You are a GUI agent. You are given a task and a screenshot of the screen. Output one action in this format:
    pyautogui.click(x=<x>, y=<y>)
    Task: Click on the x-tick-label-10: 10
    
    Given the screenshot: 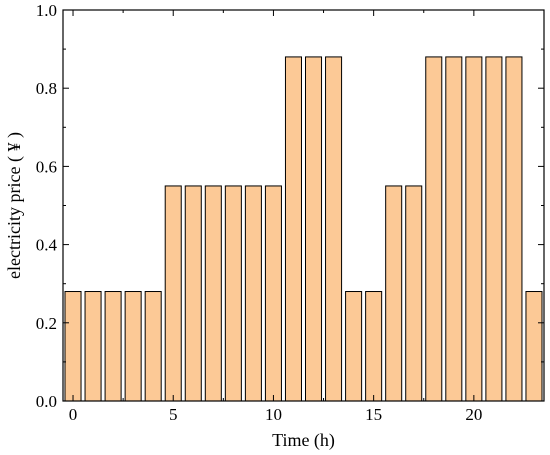 What is the action you would take?
    pyautogui.click(x=273, y=414)
    